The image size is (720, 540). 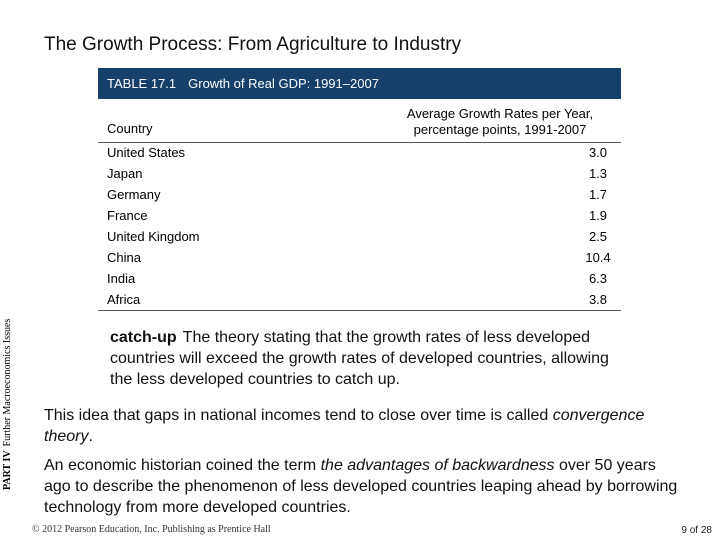 What do you see at coordinates (500, 113) in the screenshot?
I see `column-header-growth-line1: Average Growth Rates per Year,` at bounding box center [500, 113].